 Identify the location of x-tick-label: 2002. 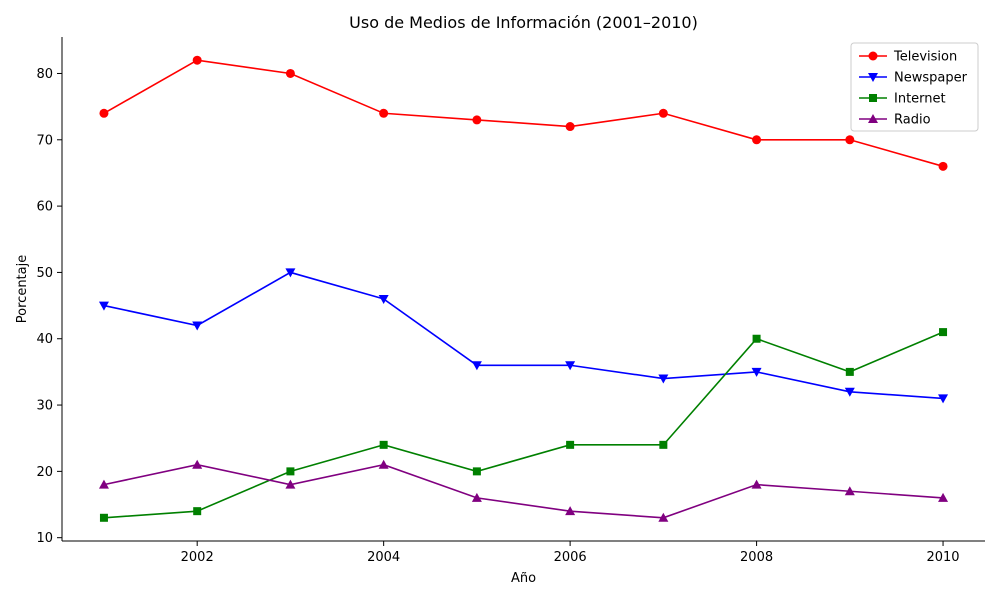
(197, 557).